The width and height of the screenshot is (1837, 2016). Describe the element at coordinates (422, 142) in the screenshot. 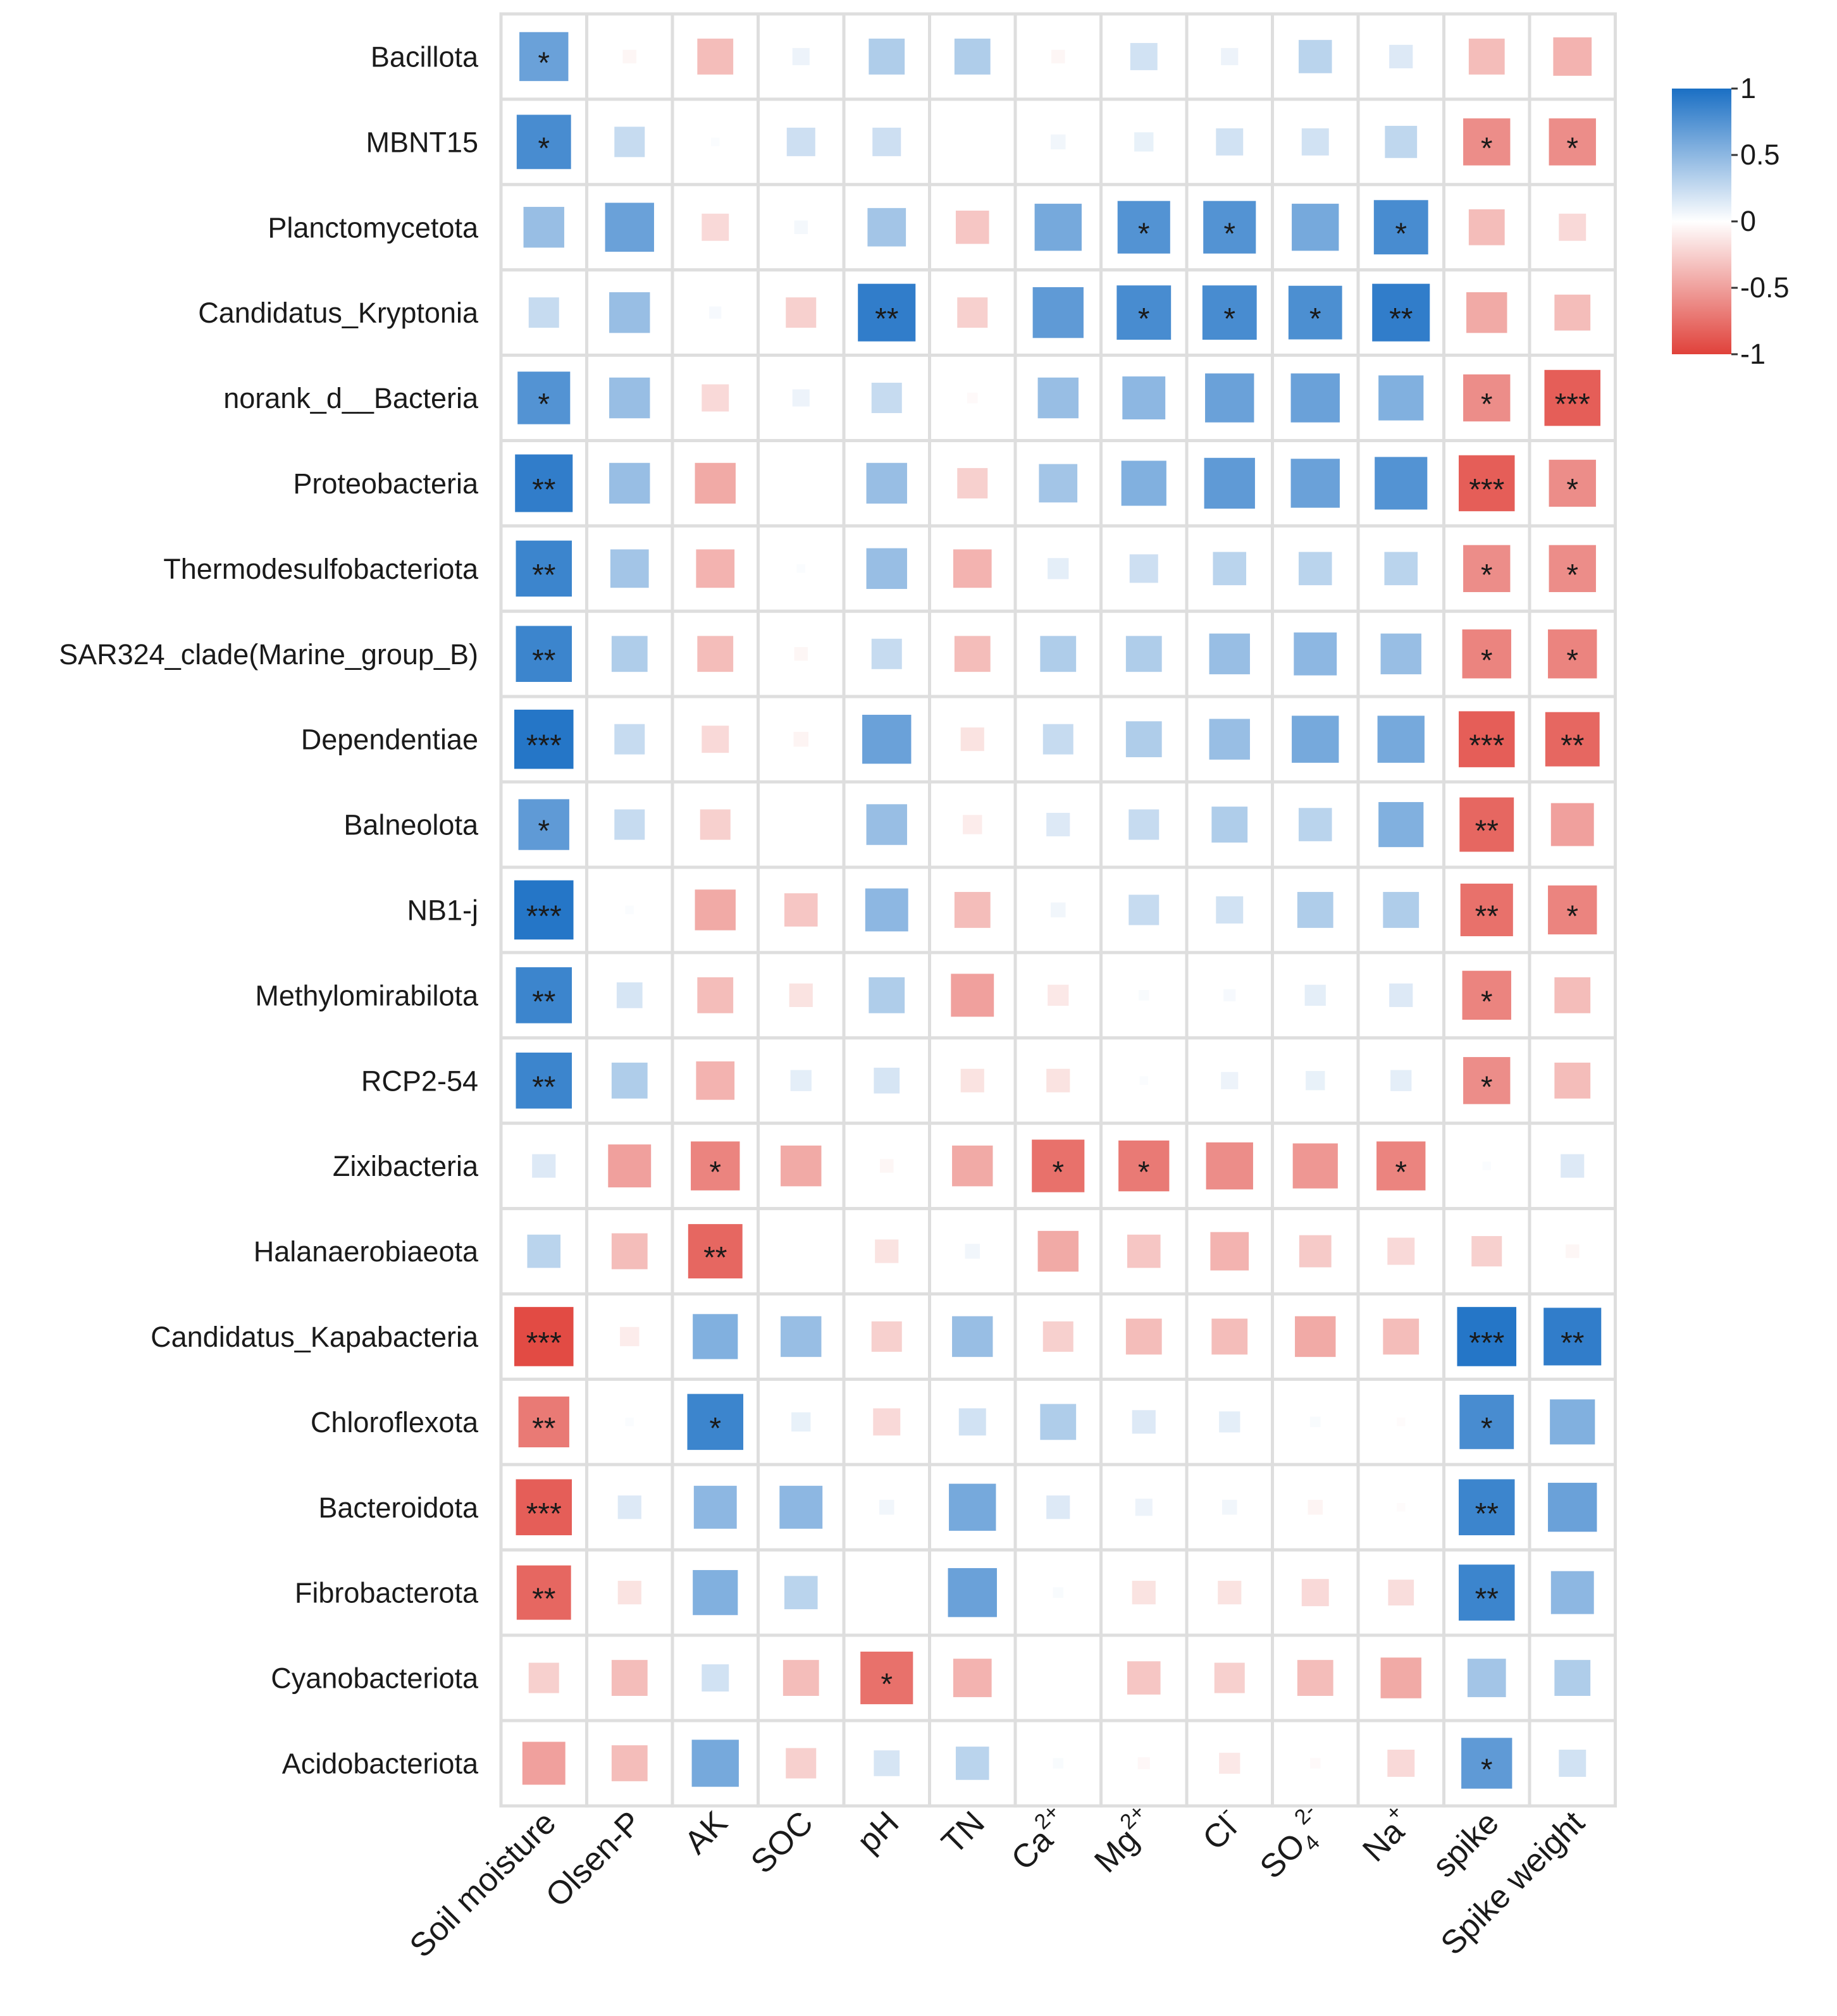

I see `row-label: MBNT15` at that location.